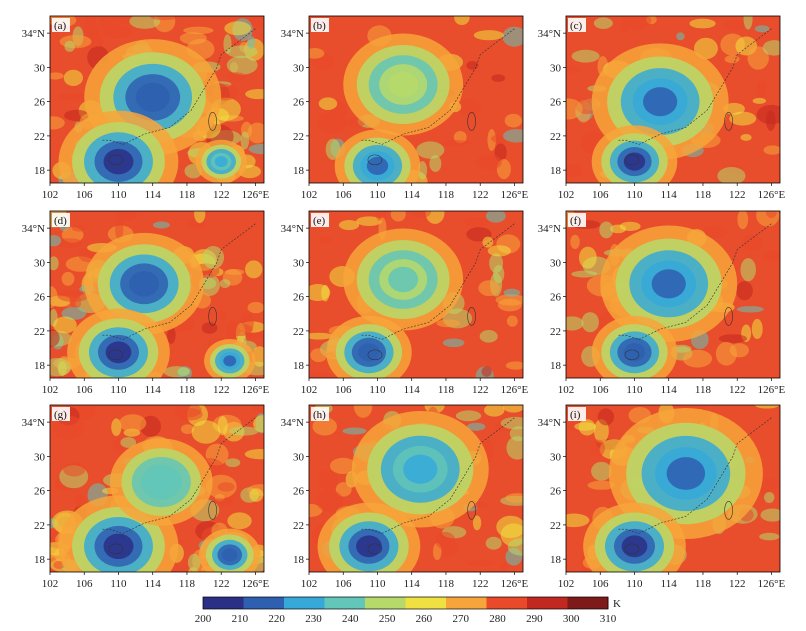 The width and height of the screenshot is (806, 631). What do you see at coordinates (118, 546) in the screenshot?
I see `cold-cloud-region` at bounding box center [118, 546].